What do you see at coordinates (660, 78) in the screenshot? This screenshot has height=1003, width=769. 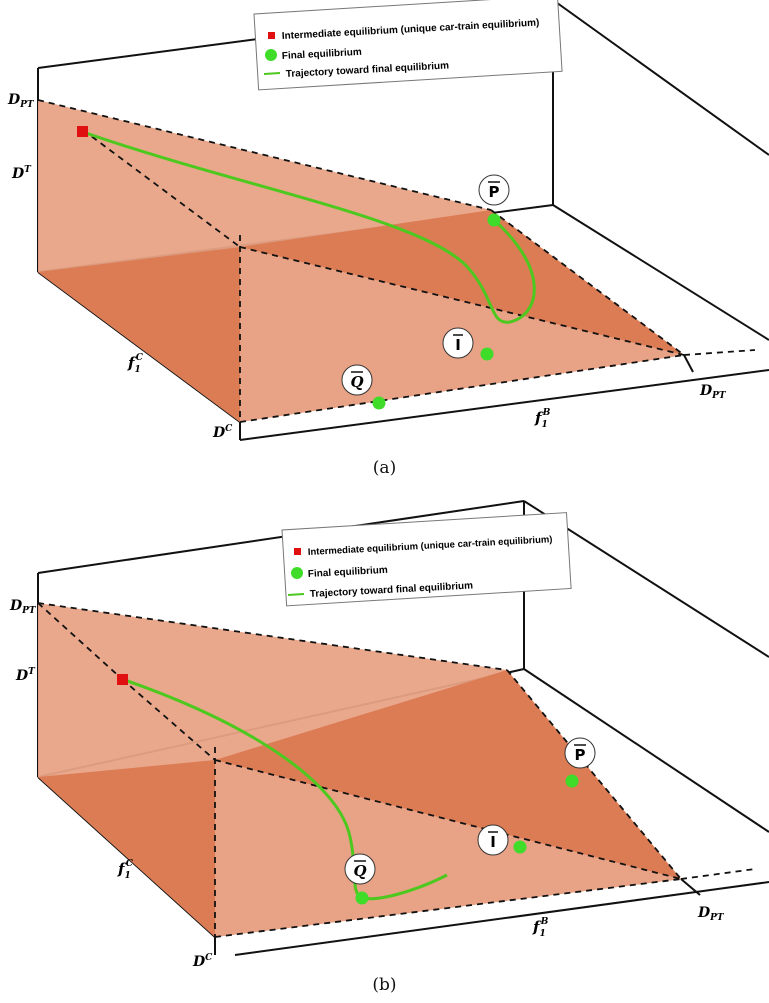 I see `box-back-right-edge` at bounding box center [660, 78].